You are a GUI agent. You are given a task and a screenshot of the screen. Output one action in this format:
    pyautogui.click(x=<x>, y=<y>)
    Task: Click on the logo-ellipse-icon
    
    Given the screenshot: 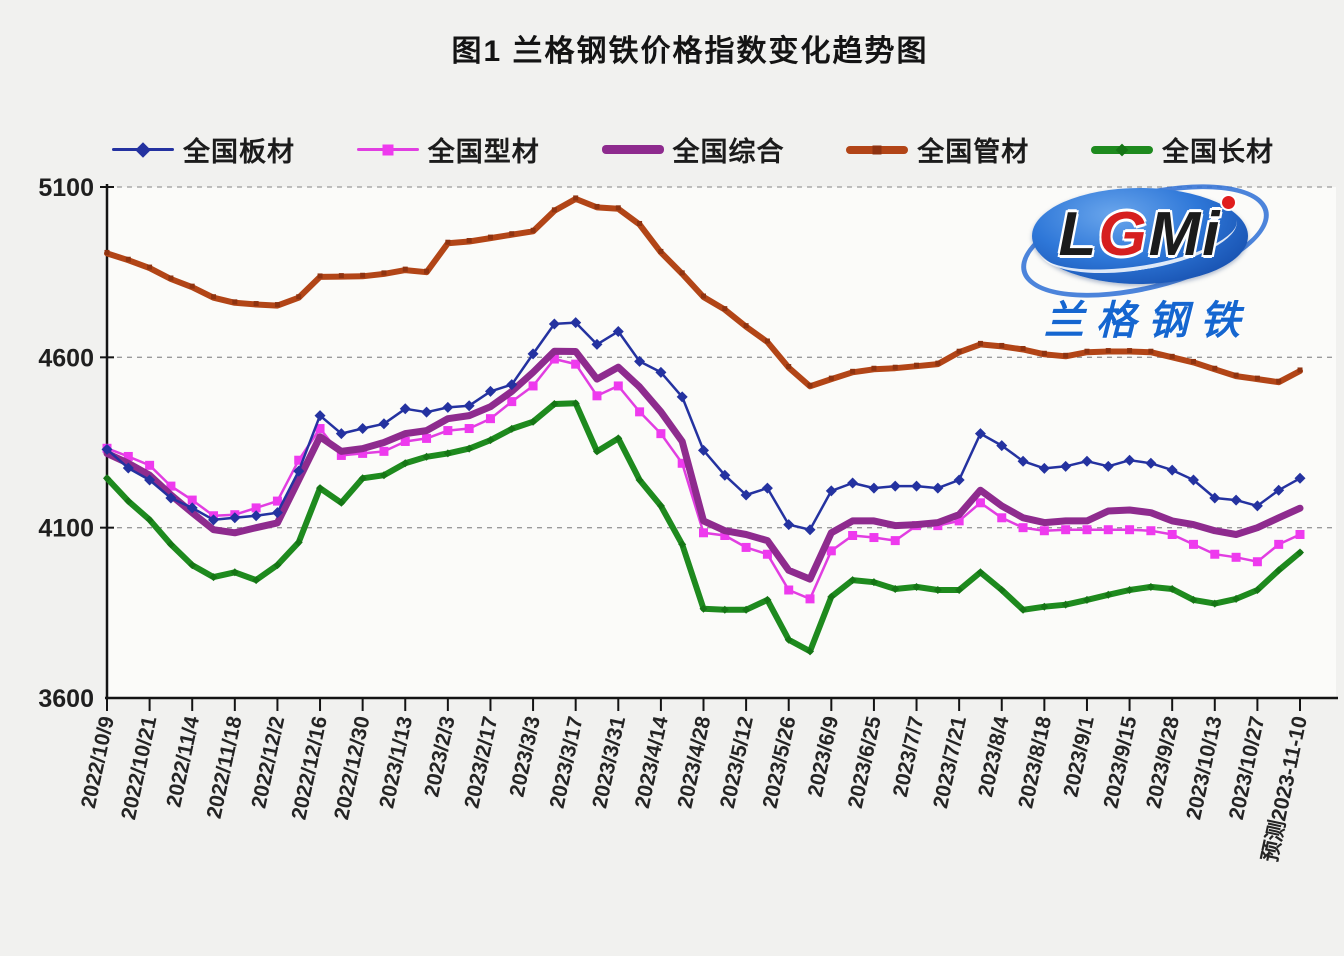 What is the action you would take?
    pyautogui.click(x=1140, y=236)
    